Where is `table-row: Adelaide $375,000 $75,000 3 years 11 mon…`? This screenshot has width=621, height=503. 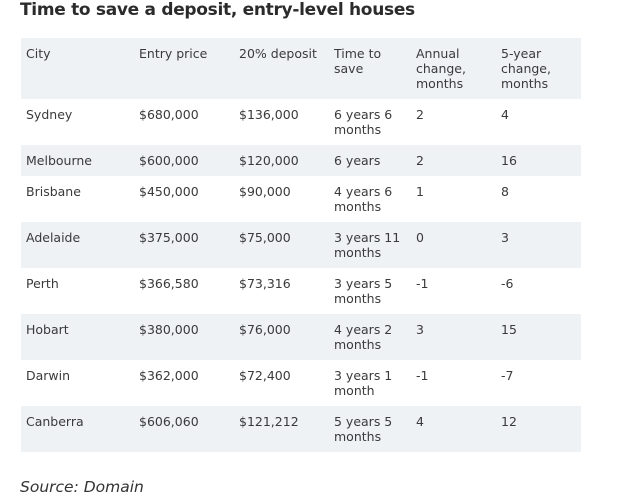 table-row: Adelaide $375,000 $75,000 3 years 11 mon… is located at coordinates (301, 245).